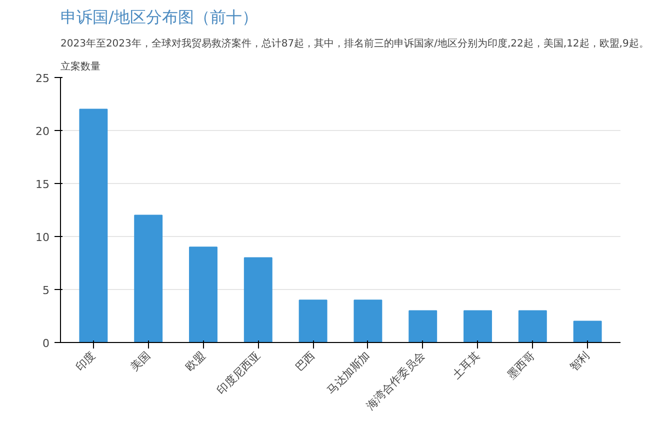  What do you see at coordinates (305, 361) in the screenshot?
I see `x-tick-label: 巴西` at bounding box center [305, 361].